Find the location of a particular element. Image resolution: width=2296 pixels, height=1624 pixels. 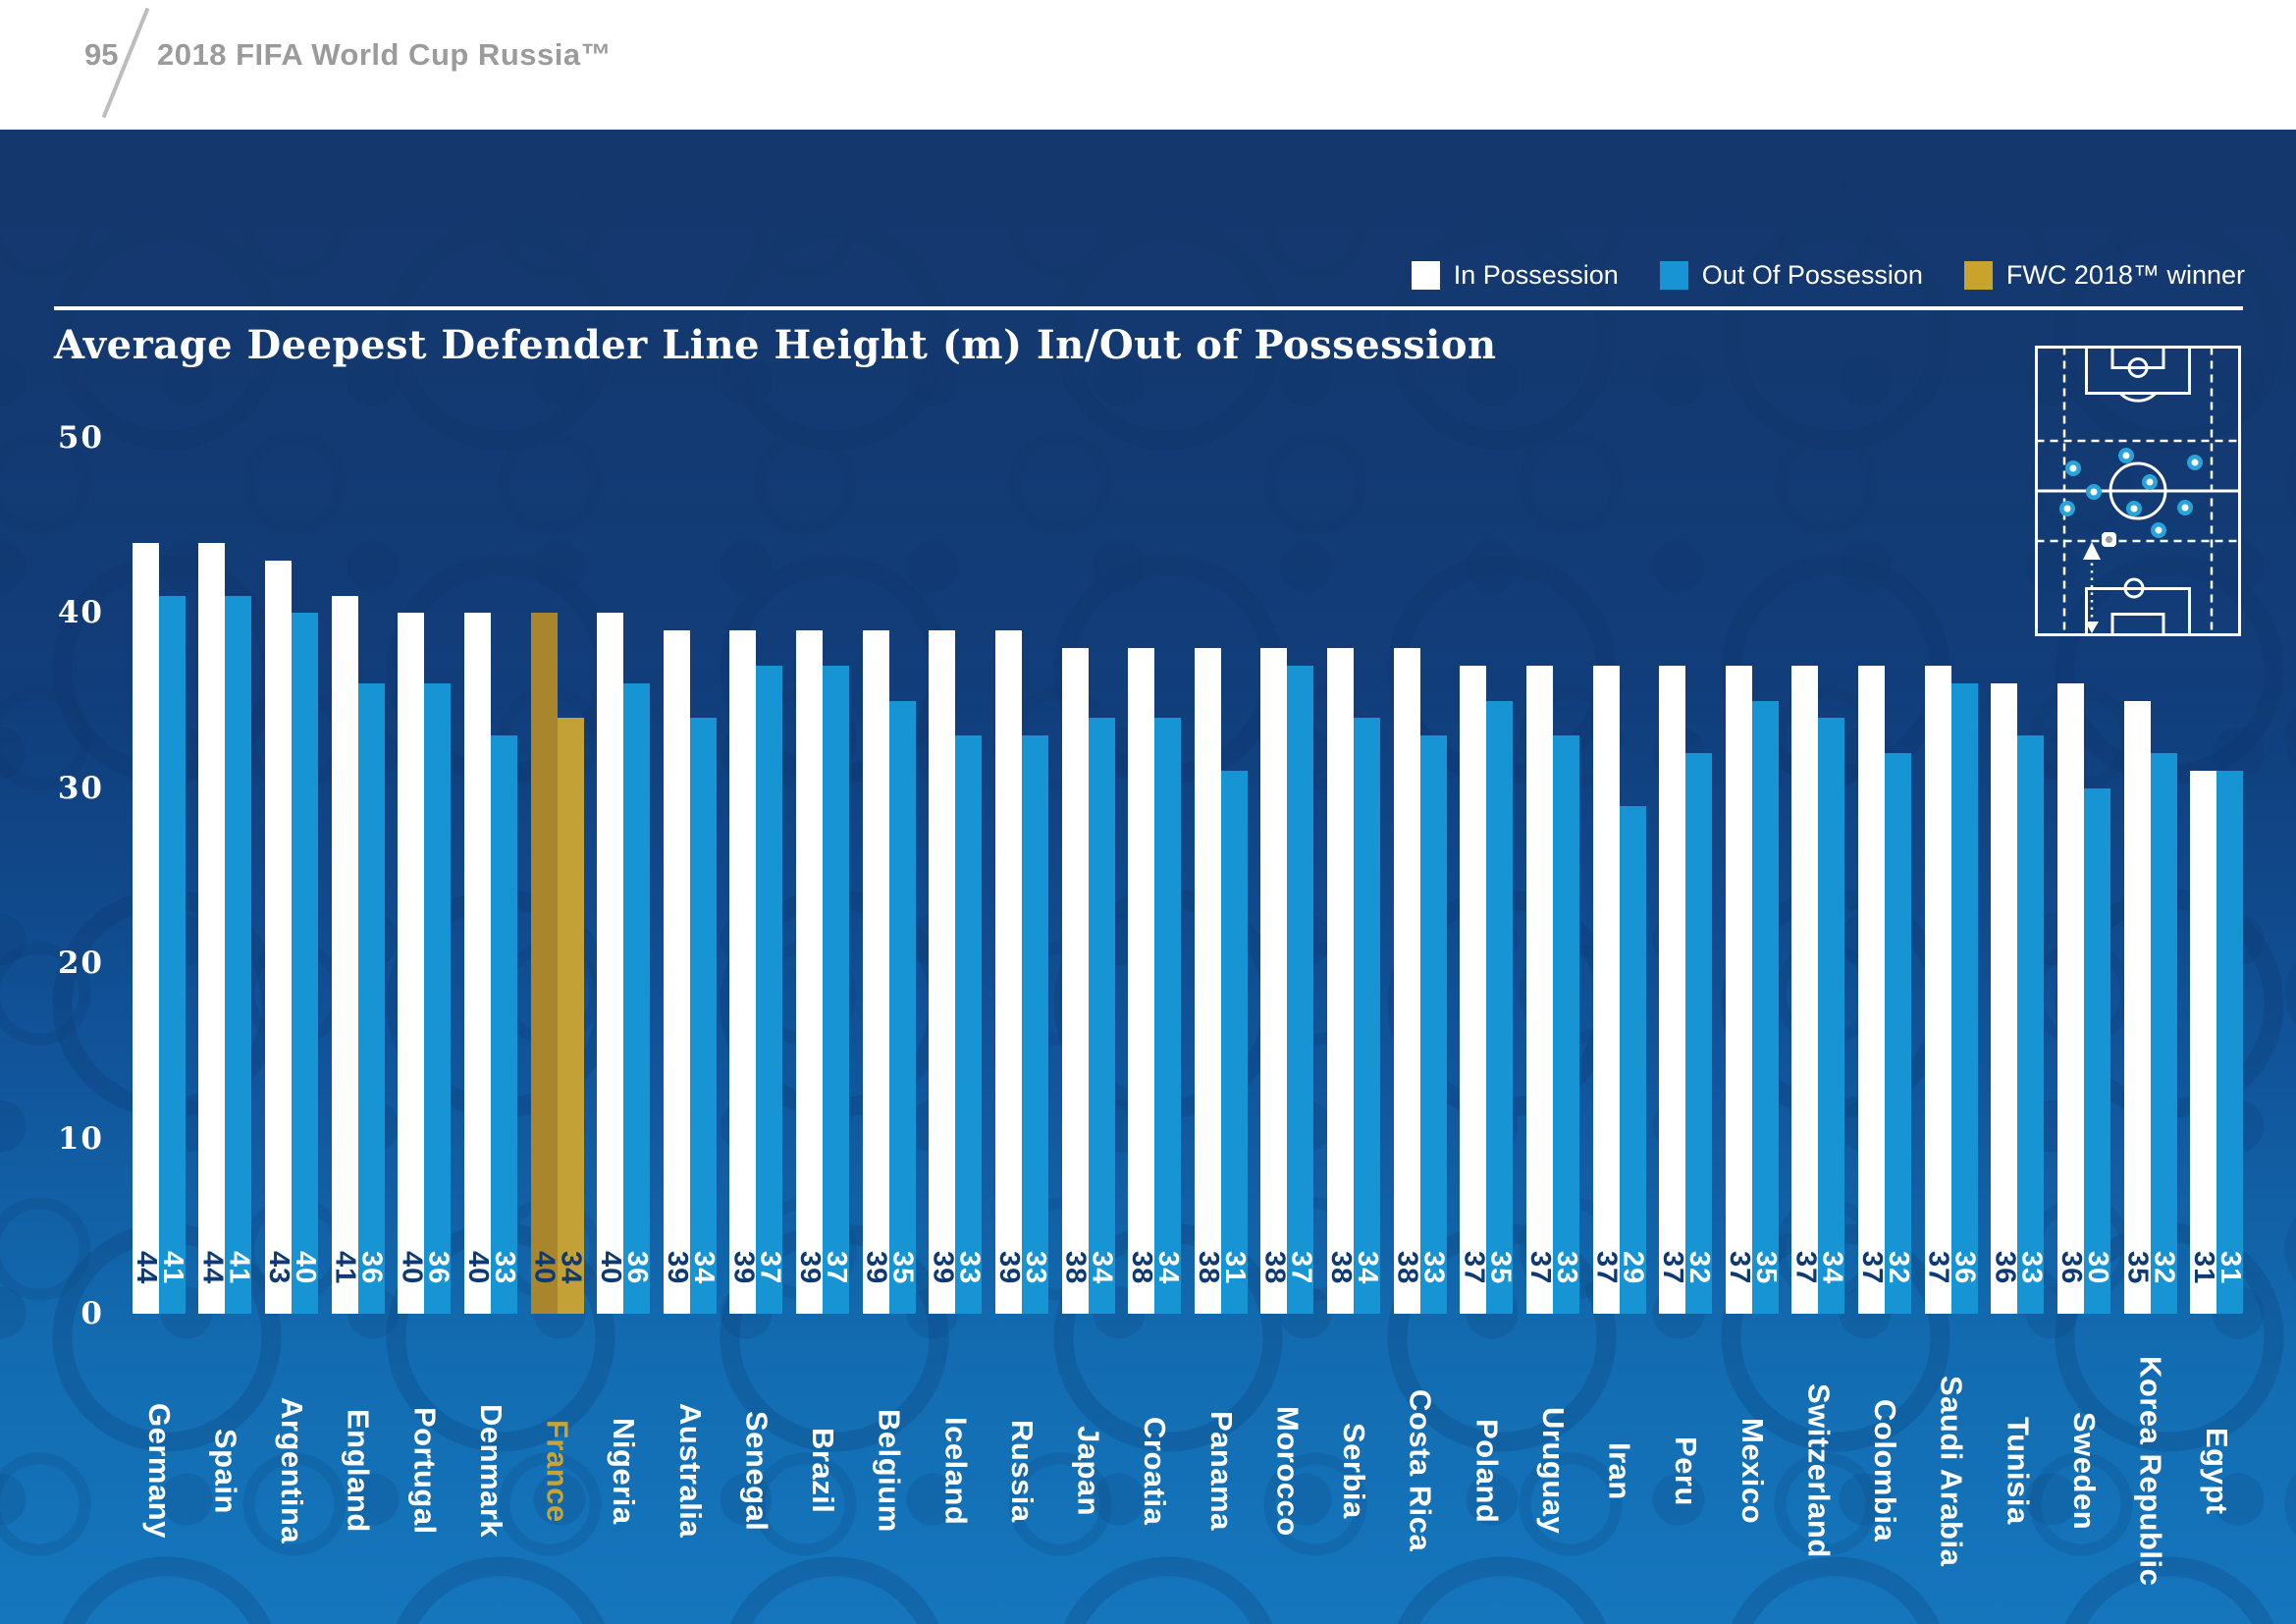

top-goal-area is located at coordinates (2137, 357).